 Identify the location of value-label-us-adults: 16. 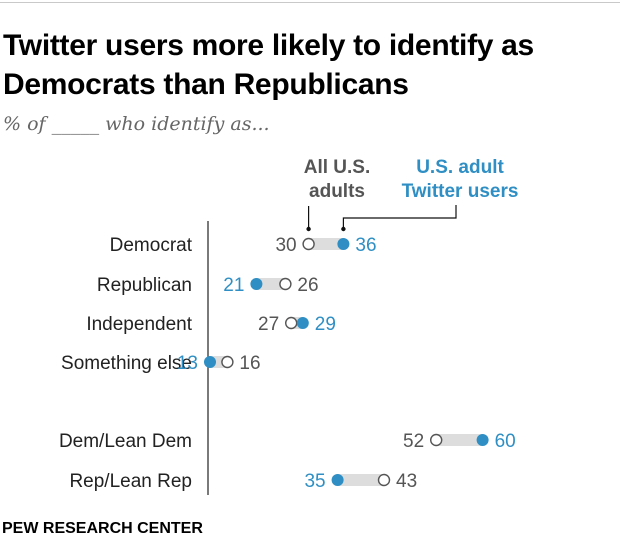
(249, 363).